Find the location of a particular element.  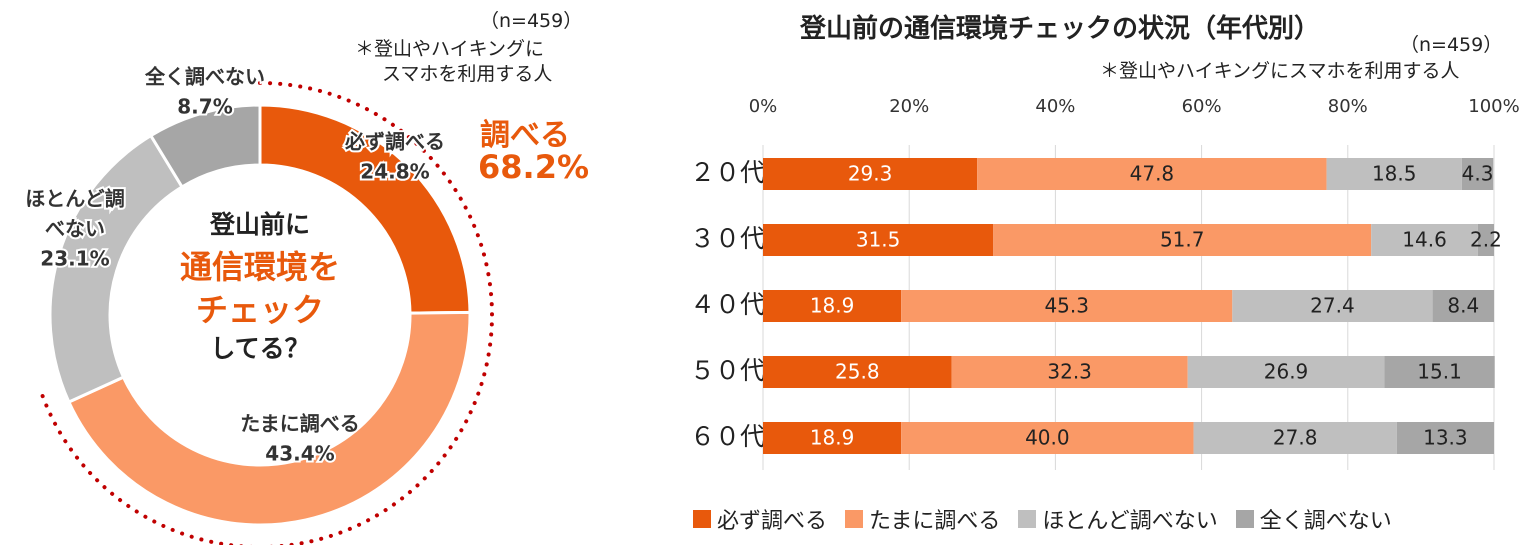

highlight-value: 68.2% is located at coordinates (534, 167).